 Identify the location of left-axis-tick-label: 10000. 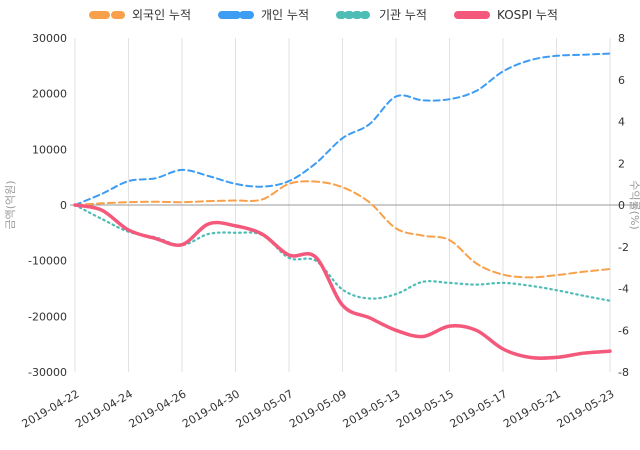
(49, 149).